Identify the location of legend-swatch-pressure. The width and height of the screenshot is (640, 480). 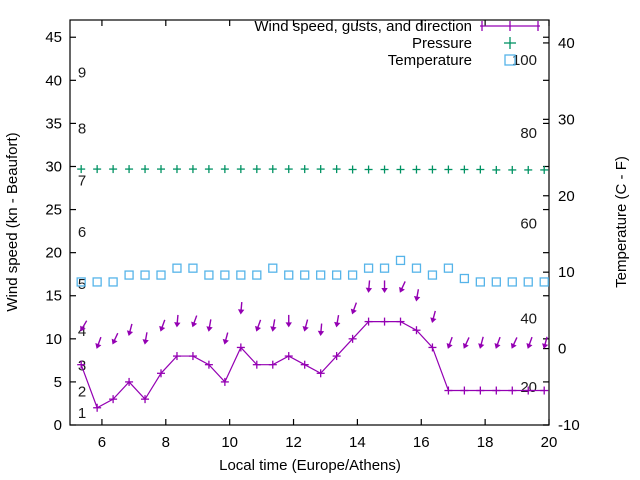
(510, 43).